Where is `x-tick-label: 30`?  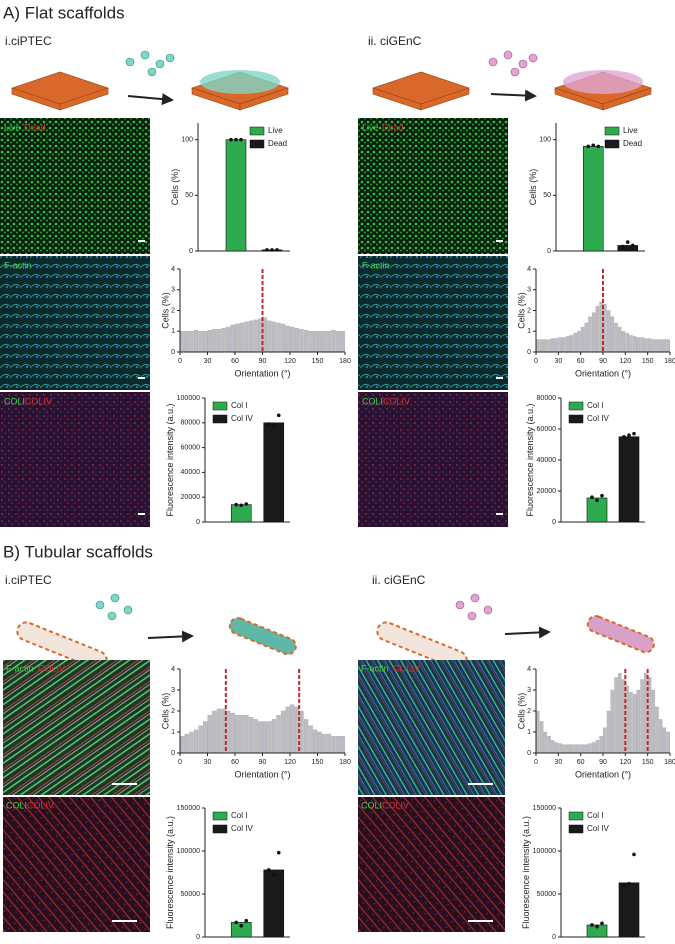
x-tick-label: 30 is located at coordinates (208, 361).